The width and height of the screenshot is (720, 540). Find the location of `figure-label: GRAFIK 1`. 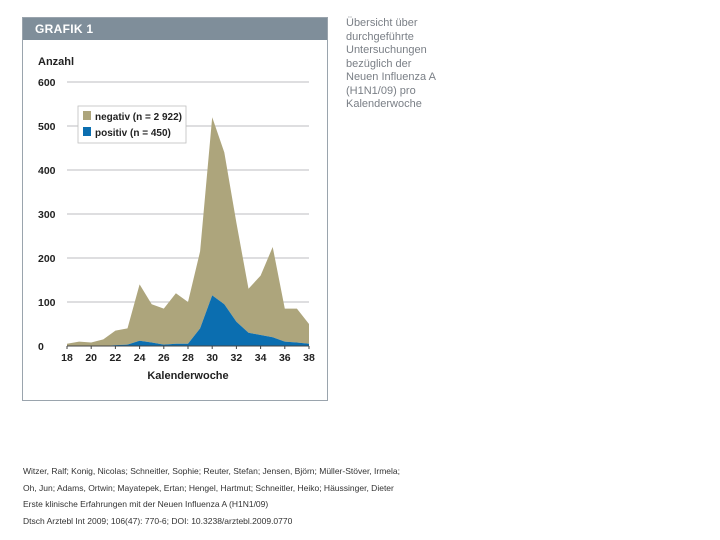

figure-label: GRAFIK 1 is located at coordinates (64, 29).